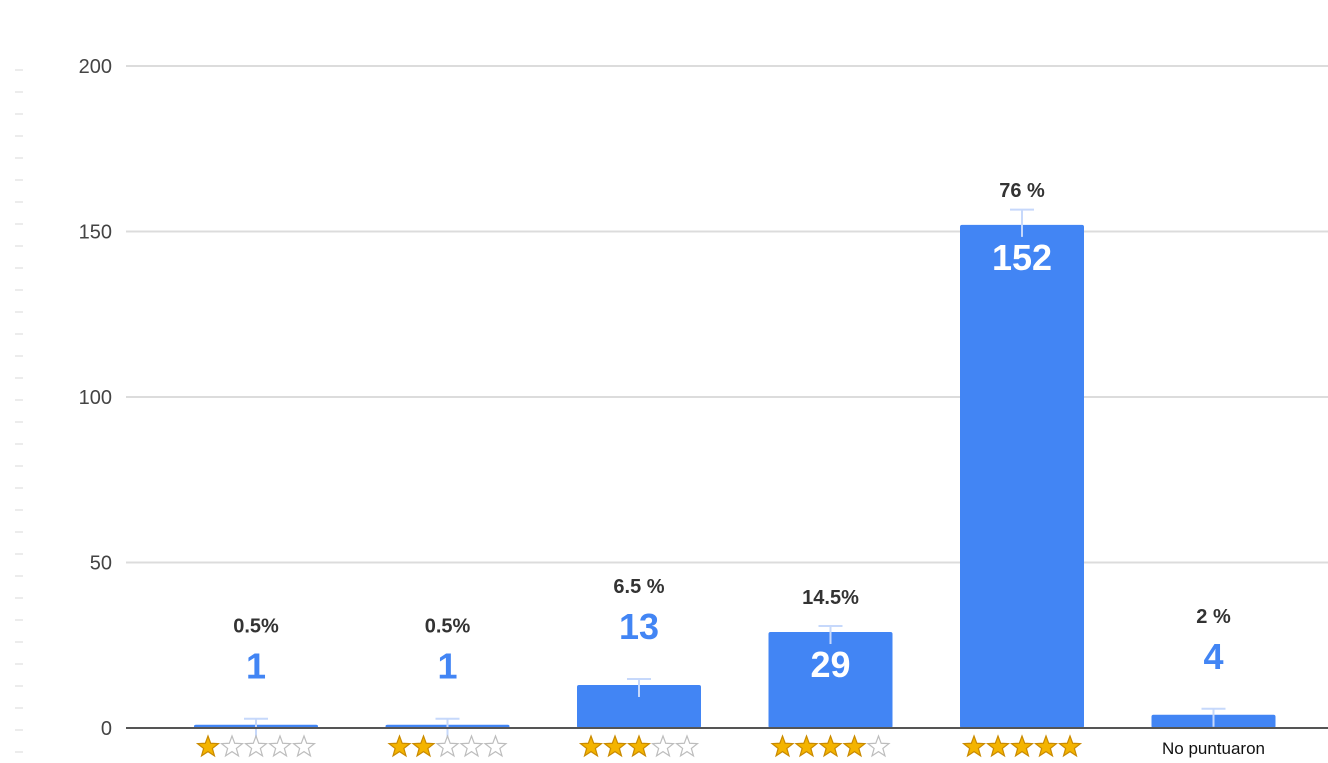  I want to click on percent-label: 14.5%, so click(830, 598).